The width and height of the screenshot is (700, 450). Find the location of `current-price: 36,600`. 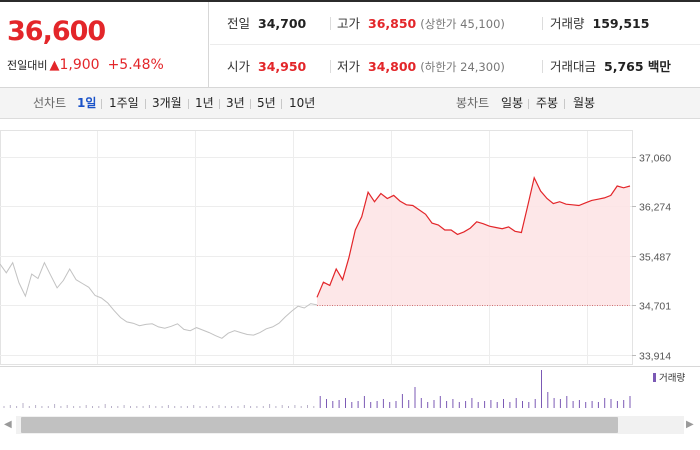

current-price: 36,600 is located at coordinates (56, 31).